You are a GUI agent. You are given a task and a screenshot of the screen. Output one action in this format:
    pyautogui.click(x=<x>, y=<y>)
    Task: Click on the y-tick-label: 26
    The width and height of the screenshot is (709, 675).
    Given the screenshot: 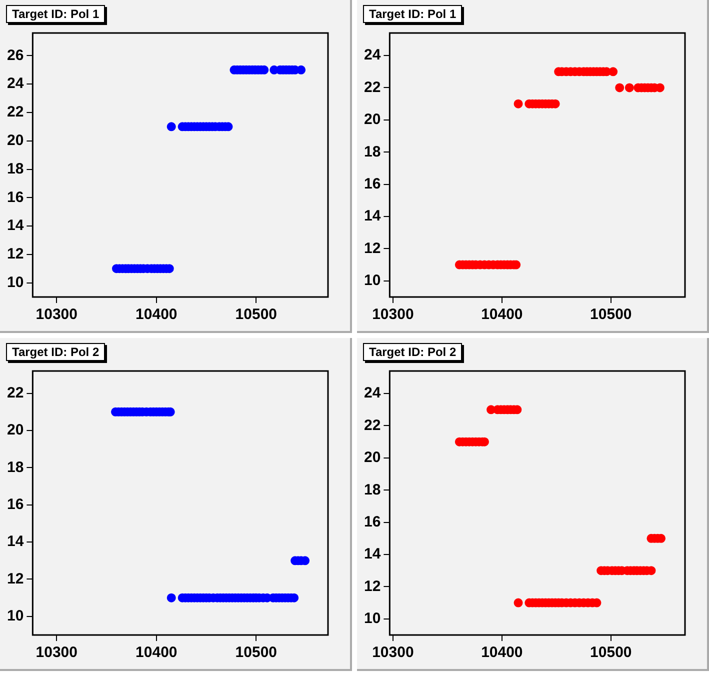 What is the action you would take?
    pyautogui.click(x=15, y=55)
    